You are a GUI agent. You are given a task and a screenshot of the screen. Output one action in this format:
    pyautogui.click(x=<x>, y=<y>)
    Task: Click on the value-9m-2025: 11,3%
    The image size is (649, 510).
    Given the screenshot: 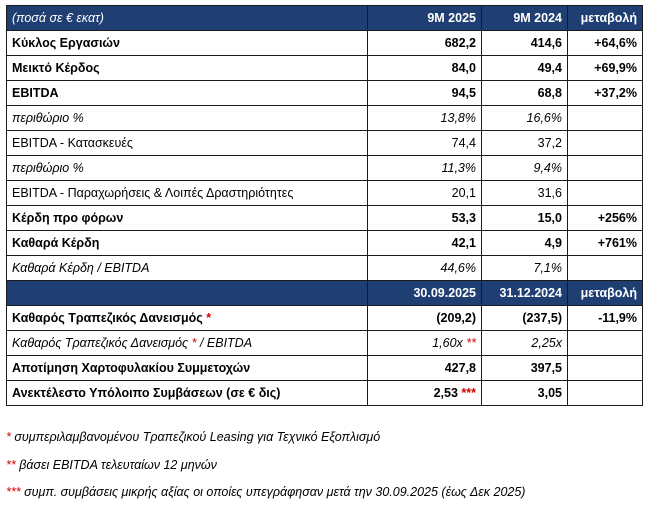 What is the action you would take?
    pyautogui.click(x=424, y=168)
    